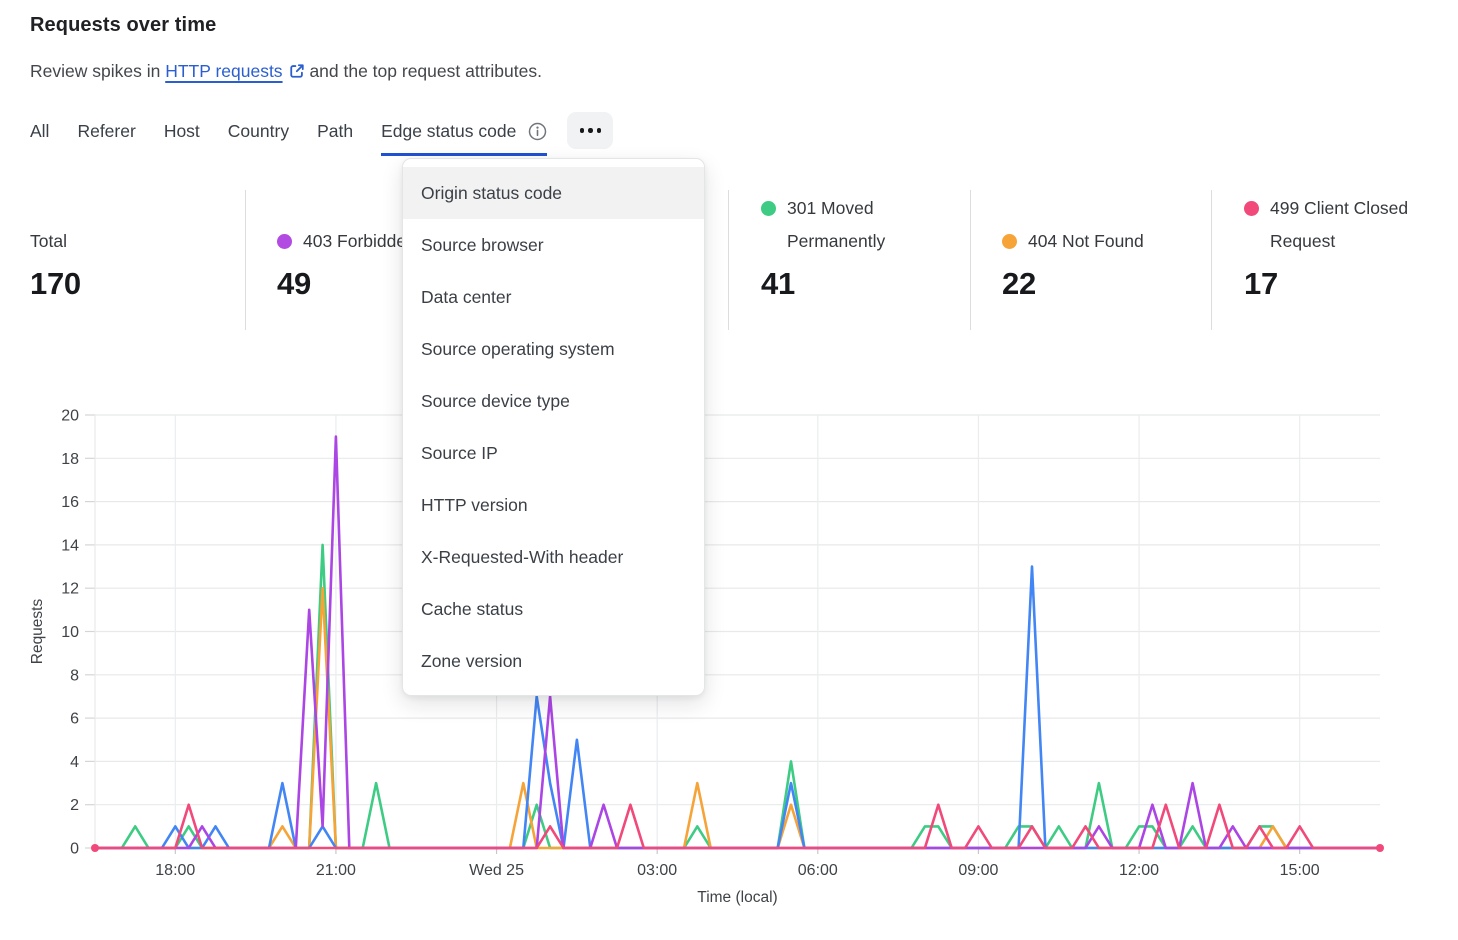  What do you see at coordinates (818, 870) in the screenshot?
I see `x-tick-label: 06:00` at bounding box center [818, 870].